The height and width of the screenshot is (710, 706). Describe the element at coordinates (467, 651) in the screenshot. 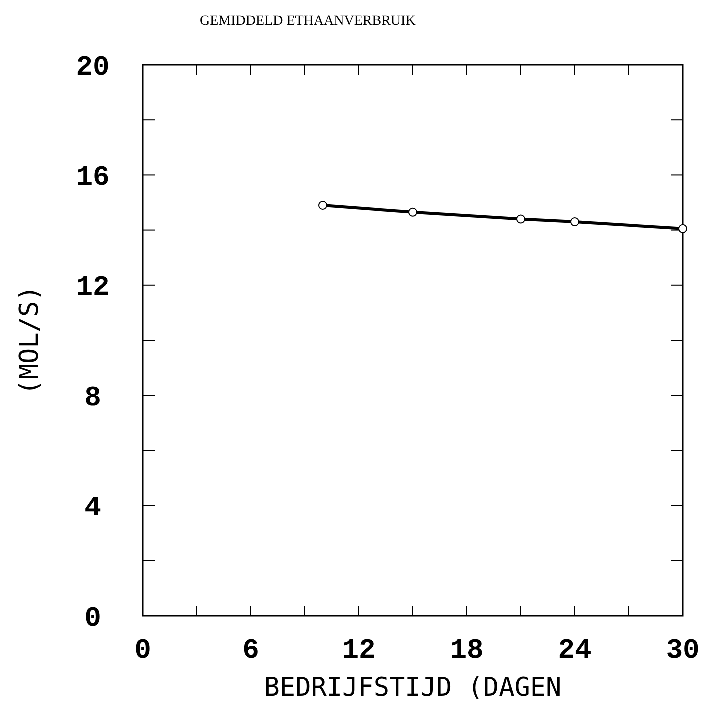

I see `x-tick-label: 18` at that location.